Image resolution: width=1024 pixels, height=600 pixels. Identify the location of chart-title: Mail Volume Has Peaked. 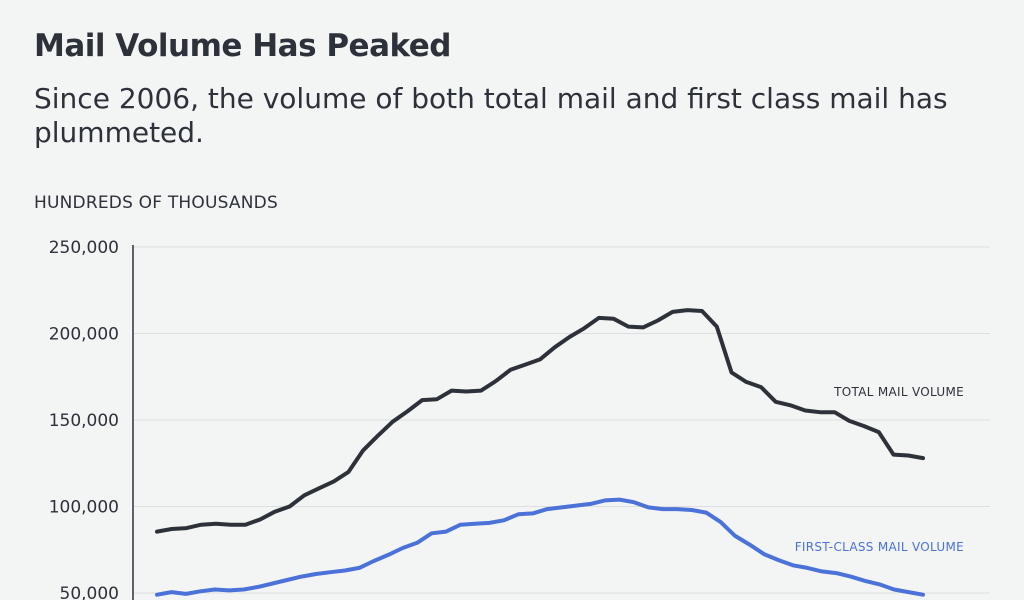
(243, 46).